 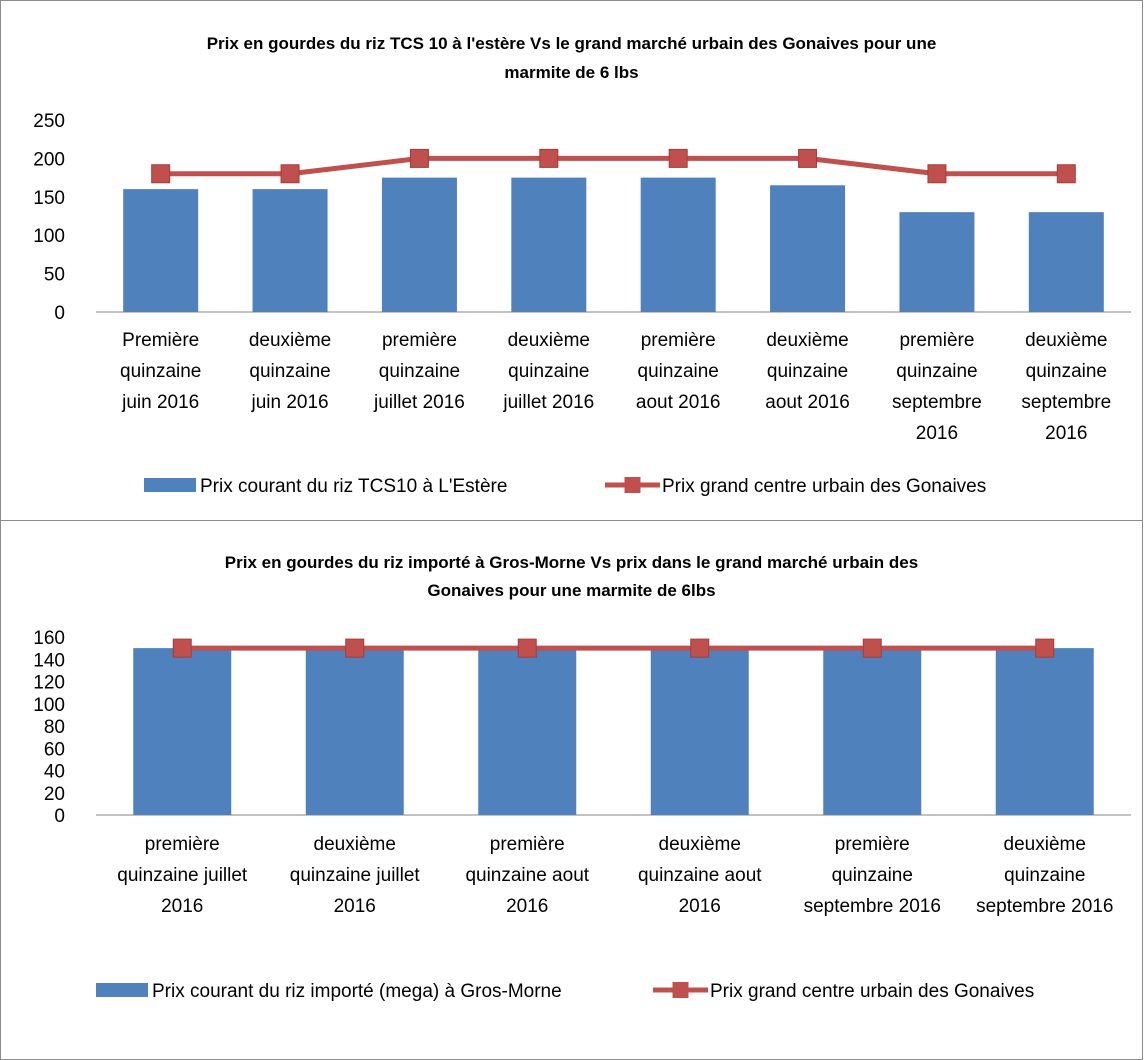 I want to click on y-tick-label: 50, so click(x=54, y=275).